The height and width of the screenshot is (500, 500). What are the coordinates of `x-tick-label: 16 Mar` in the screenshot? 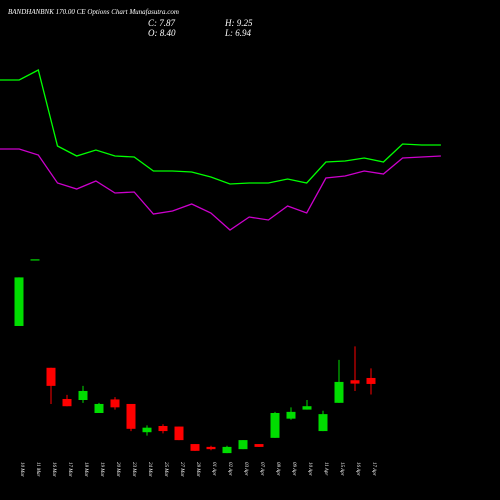 It's located at (53, 469).